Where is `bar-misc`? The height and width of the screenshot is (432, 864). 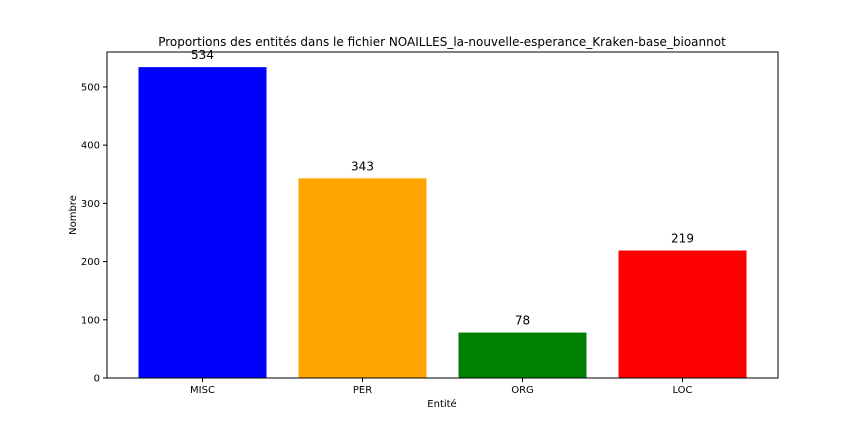 bar-misc is located at coordinates (202, 222).